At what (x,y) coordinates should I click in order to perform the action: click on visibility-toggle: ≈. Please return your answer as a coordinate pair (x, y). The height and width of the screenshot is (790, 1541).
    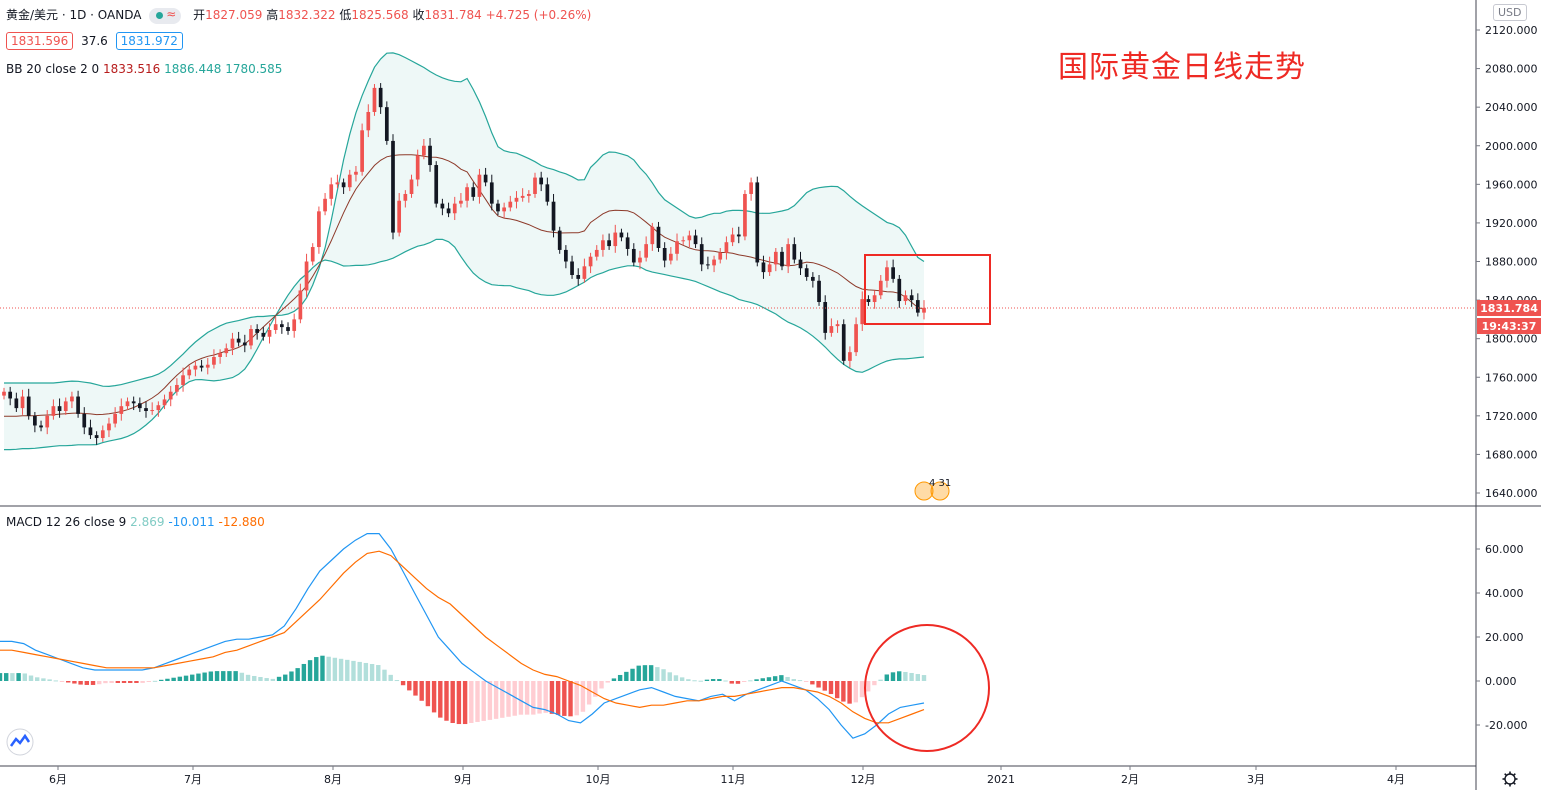
    Looking at the image, I should click on (165, 15).